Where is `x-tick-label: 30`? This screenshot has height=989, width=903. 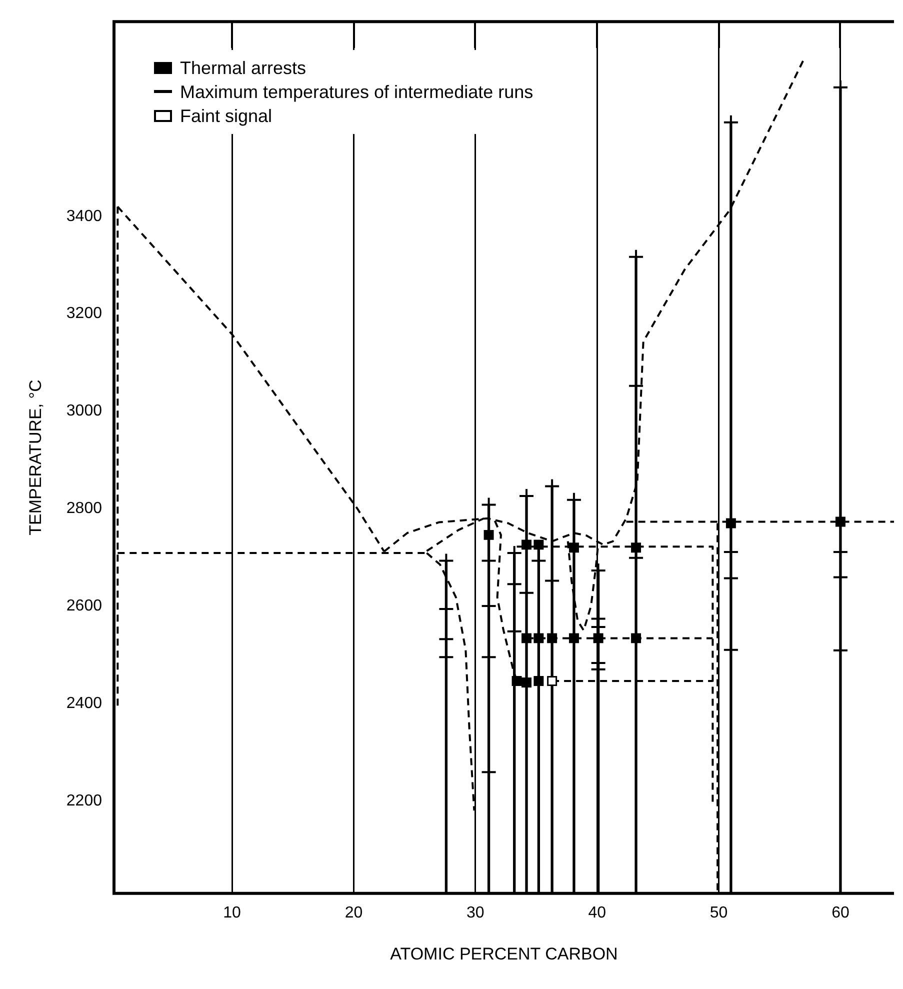 x-tick-label: 30 is located at coordinates (475, 913).